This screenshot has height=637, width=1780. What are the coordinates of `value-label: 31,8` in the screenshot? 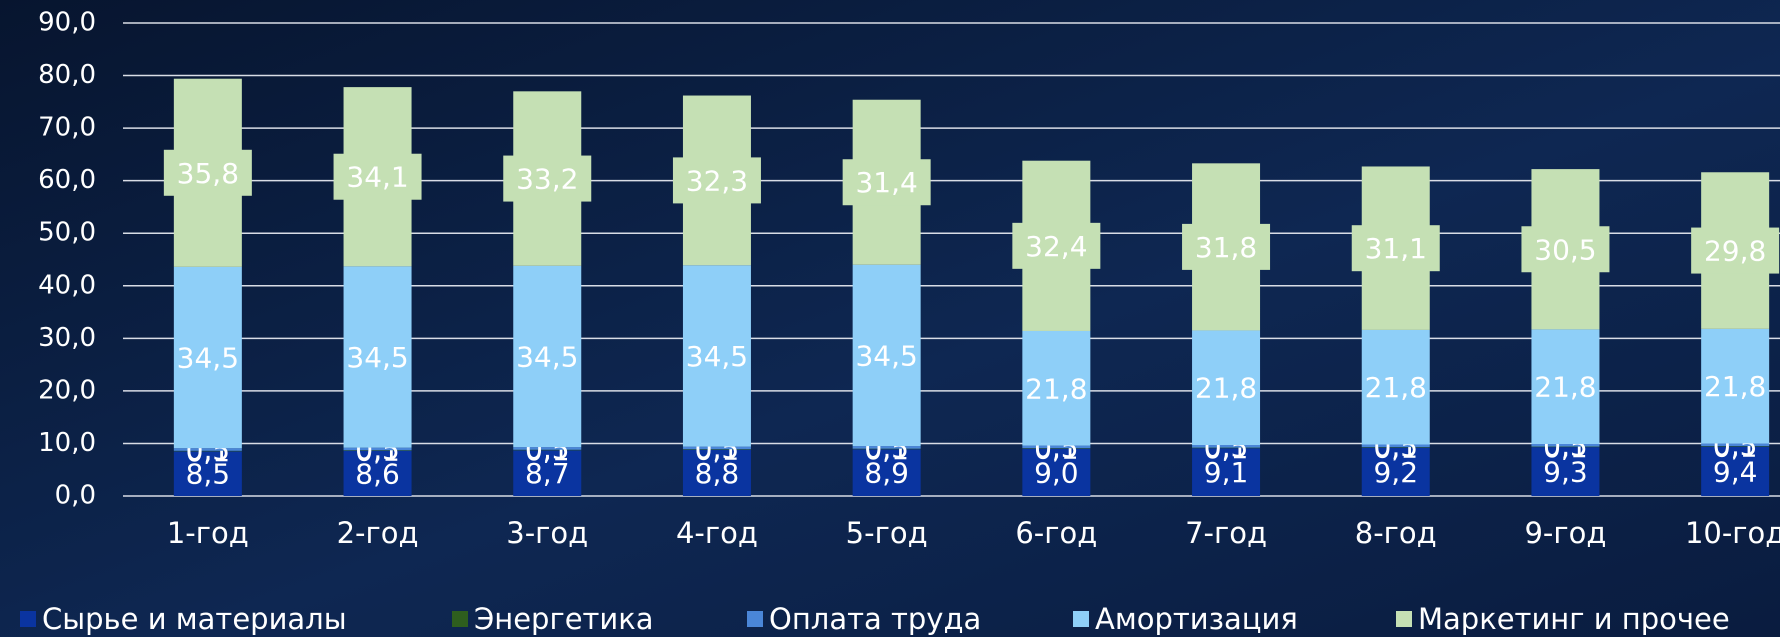 It's located at (1226, 247).